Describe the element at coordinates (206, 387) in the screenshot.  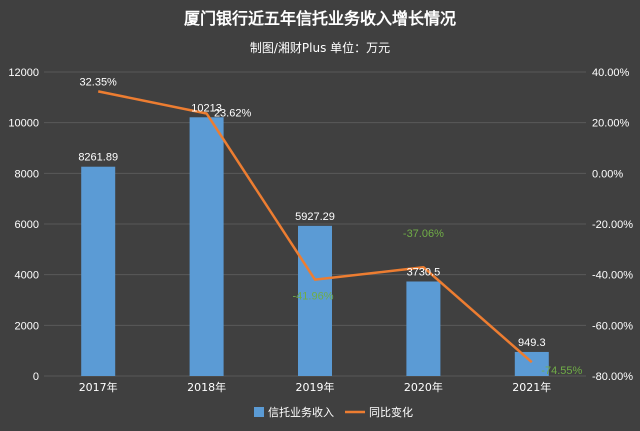
I see `x-tick-label: 2018年` at that location.